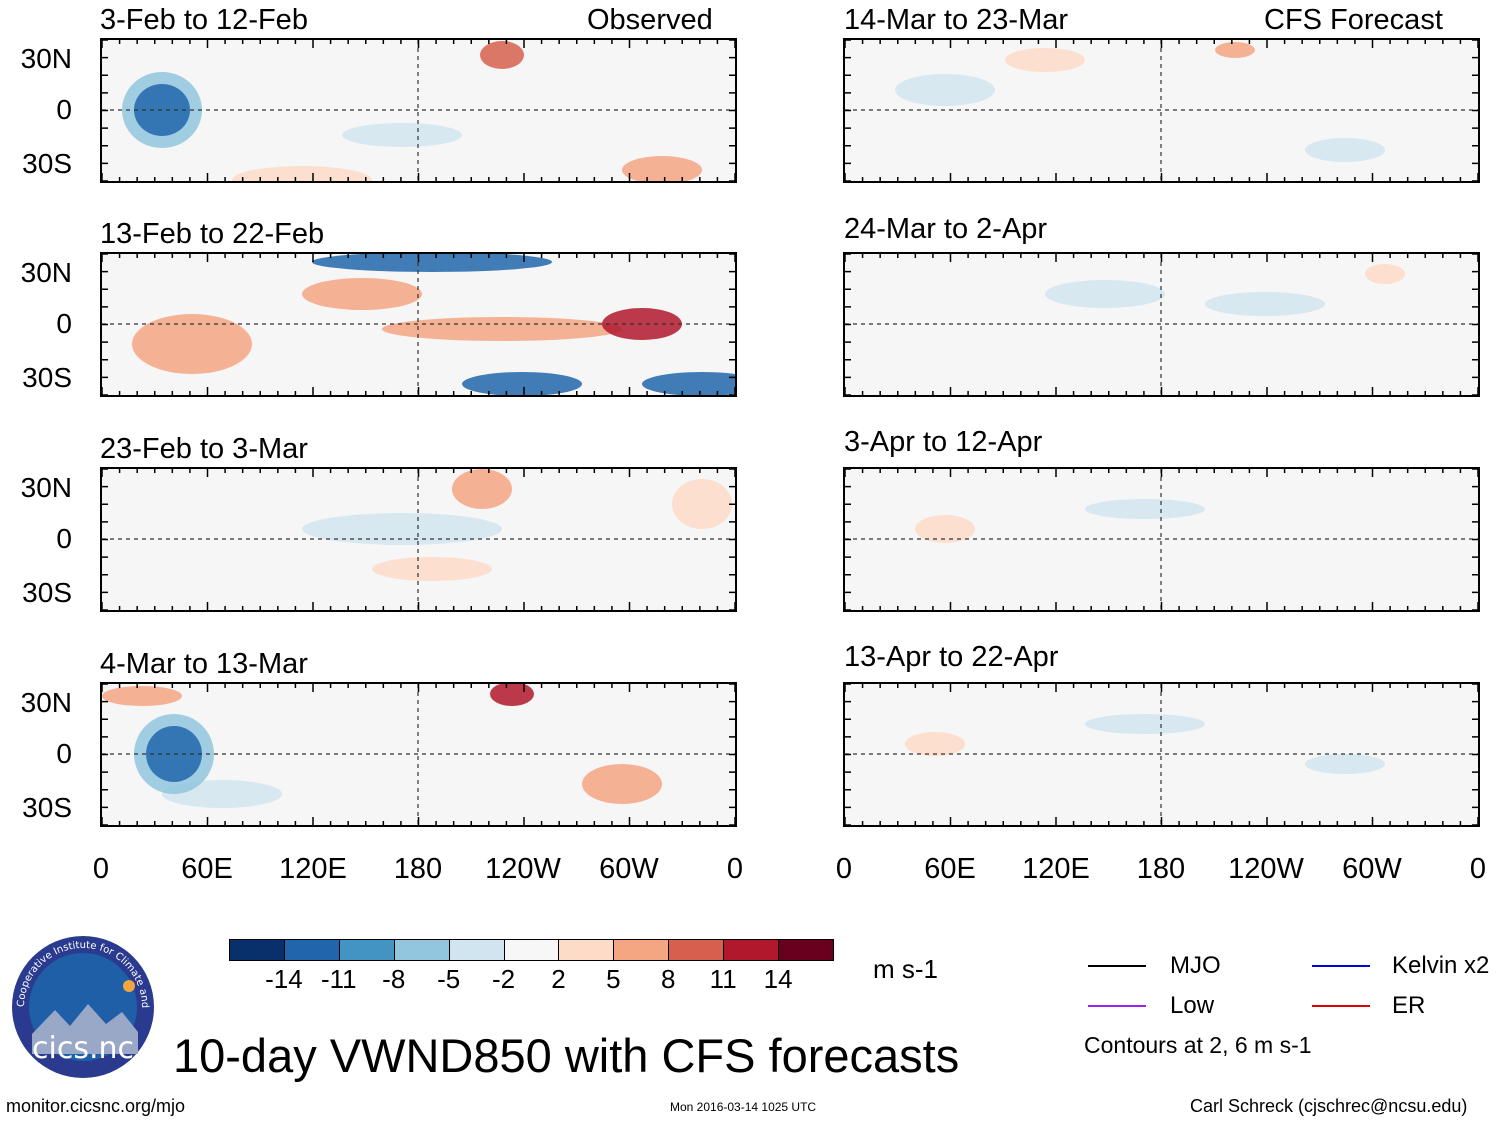 The width and height of the screenshot is (1510, 1121). I want to click on footer-timestamp: Mon 2016-03-14 1025 UTC, so click(743, 1107).